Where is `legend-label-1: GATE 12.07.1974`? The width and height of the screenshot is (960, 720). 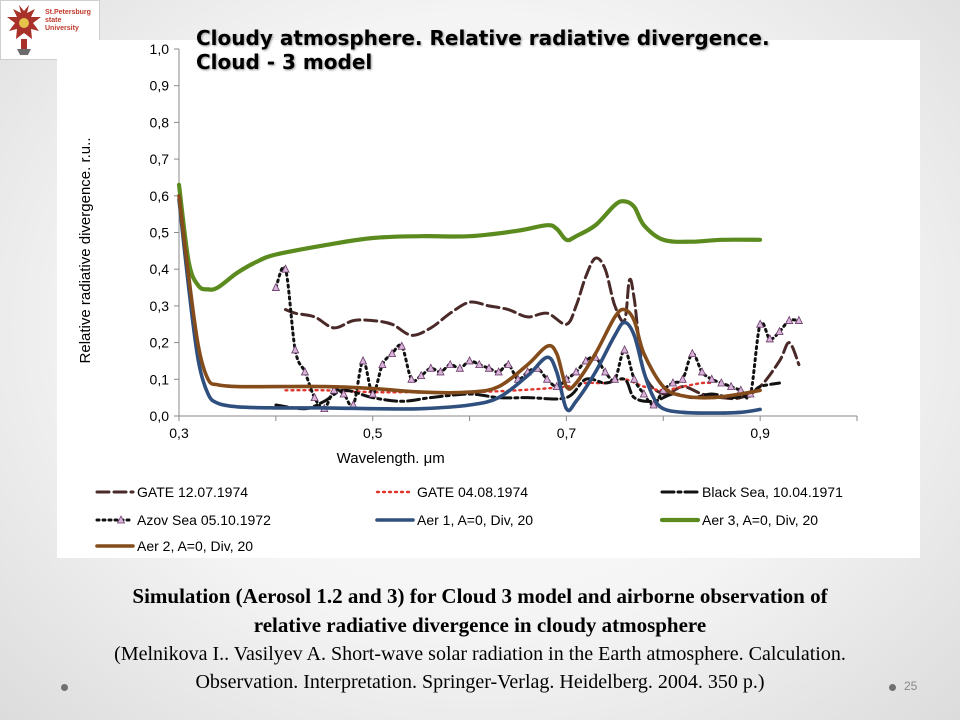 legend-label-1: GATE 12.07.1974 is located at coordinates (192, 492).